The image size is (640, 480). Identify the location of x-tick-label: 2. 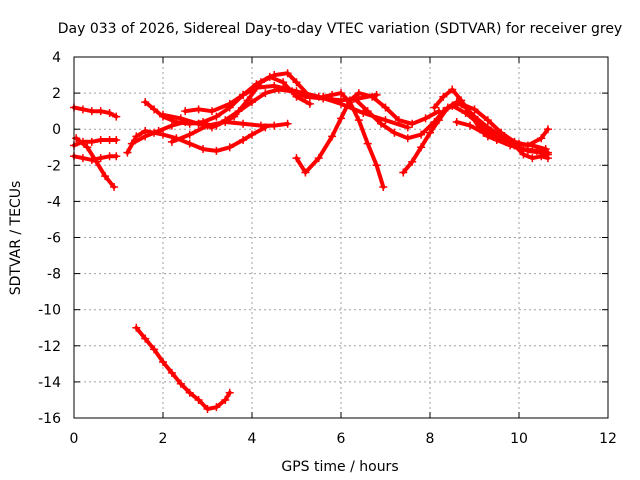
(163, 439).